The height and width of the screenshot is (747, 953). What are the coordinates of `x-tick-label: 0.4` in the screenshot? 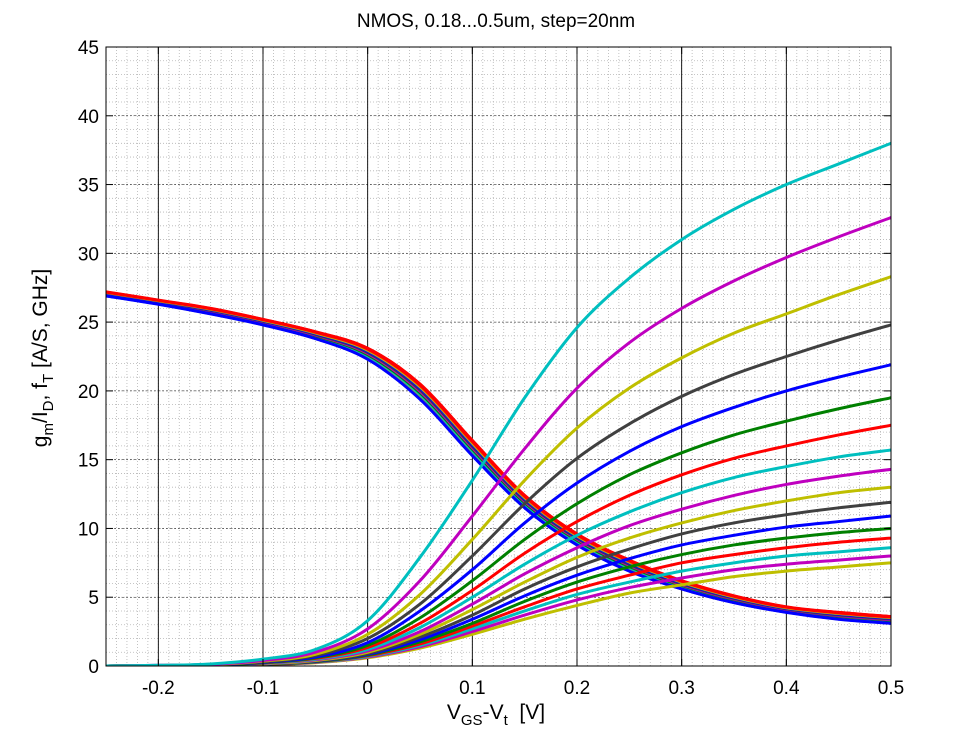 It's located at (786, 688).